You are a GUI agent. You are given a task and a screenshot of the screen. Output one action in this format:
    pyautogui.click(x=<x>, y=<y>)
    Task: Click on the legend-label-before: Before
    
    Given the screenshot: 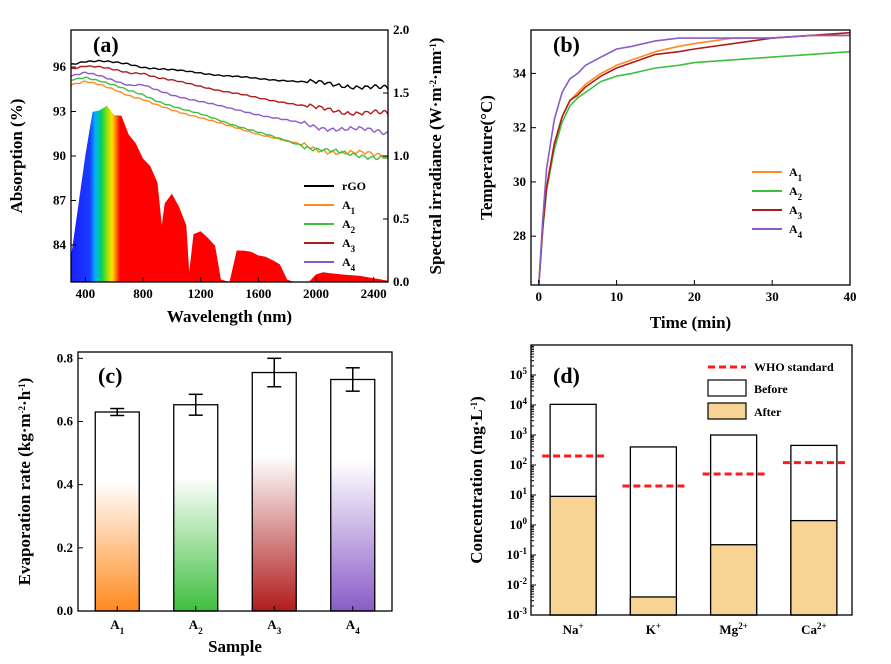 What is the action you would take?
    pyautogui.click(x=771, y=389)
    